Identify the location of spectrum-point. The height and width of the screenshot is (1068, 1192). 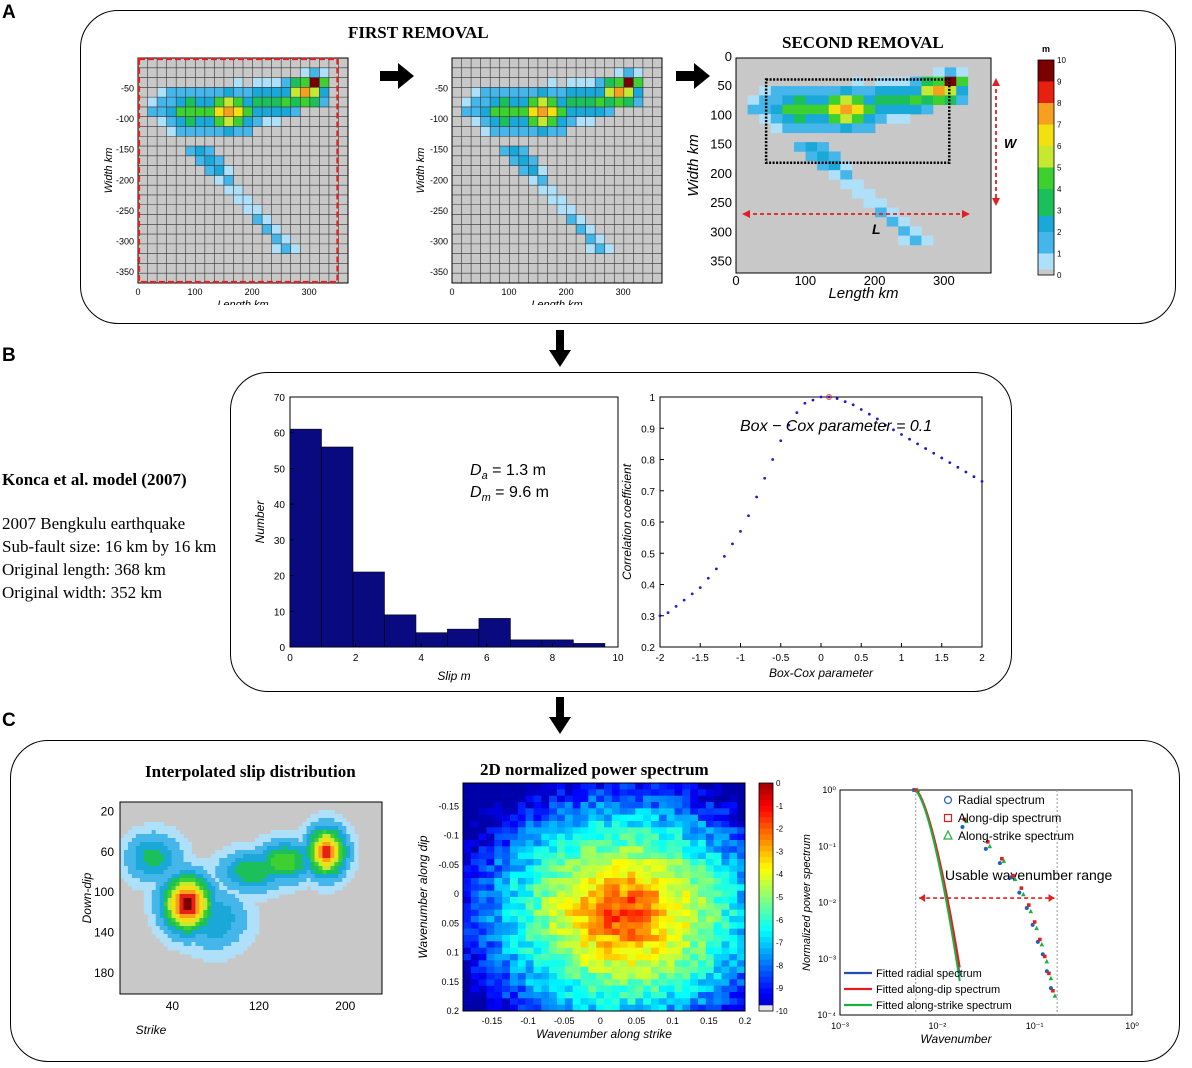
(1021, 888).